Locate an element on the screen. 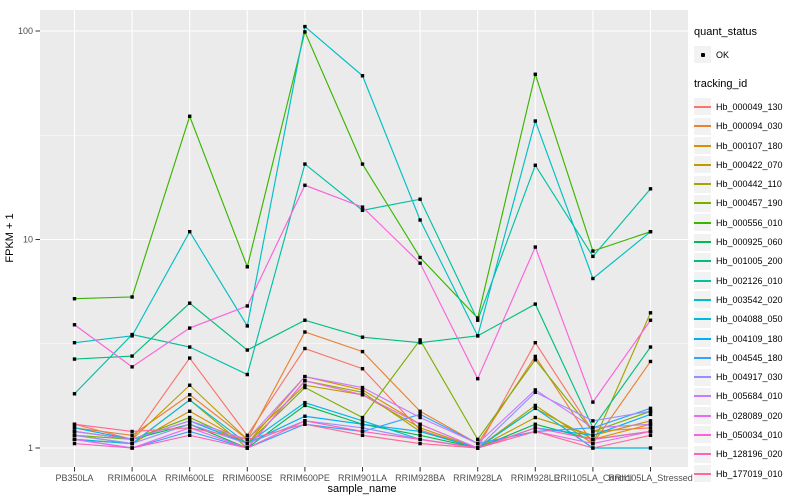 This screenshot has height=500, width=800. legend-item-Hb_004545_180: Hb_004545_180 is located at coordinates (747, 357).